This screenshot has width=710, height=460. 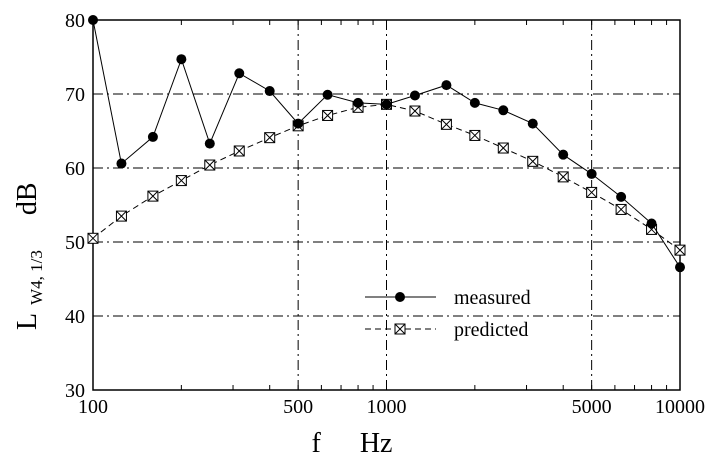 I want to click on y-axis-symbol: L, so click(x=27, y=322).